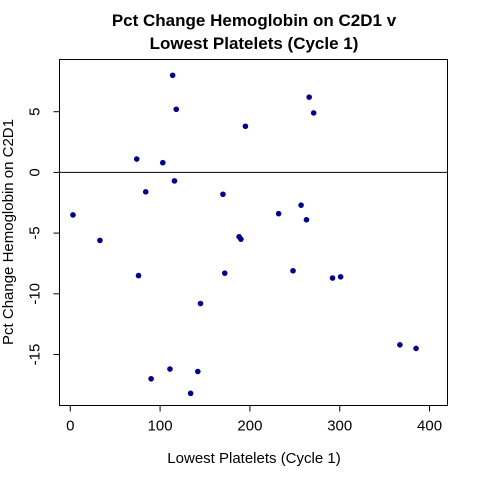  Describe the element at coordinates (8, 232) in the screenshot. I see `y-axis-label: Pct Change Hemoglobin on C2D1` at that location.